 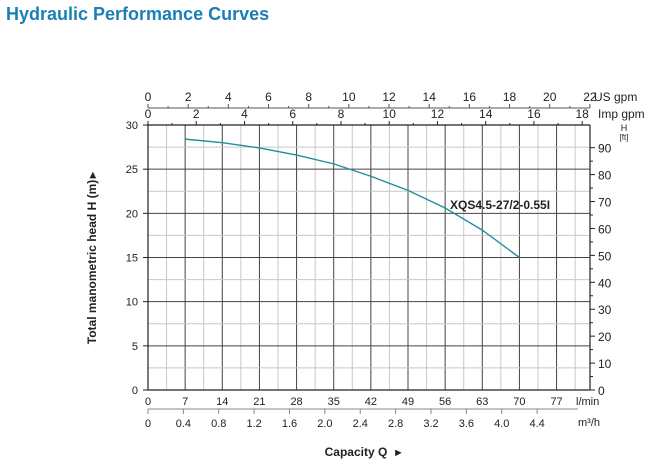 I want to click on us-gpm-tick-label: 4, so click(x=228, y=97).